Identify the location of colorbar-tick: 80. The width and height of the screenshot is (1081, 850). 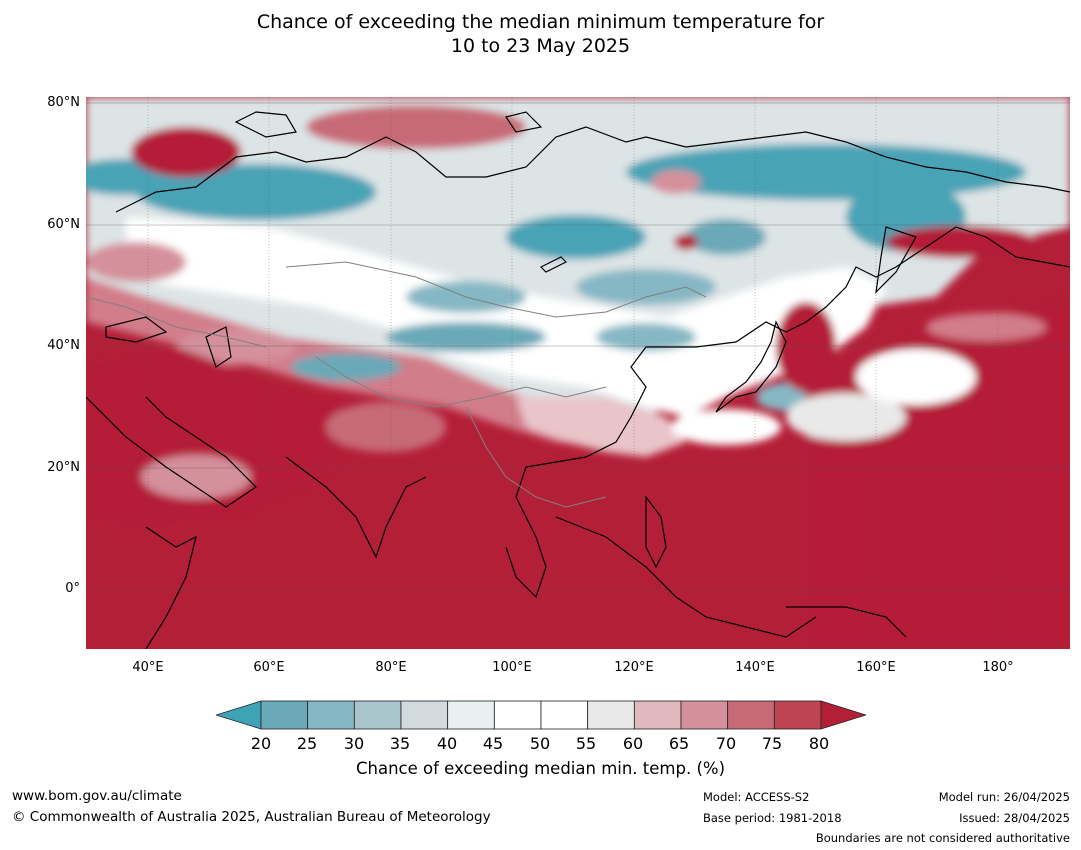
(819, 743).